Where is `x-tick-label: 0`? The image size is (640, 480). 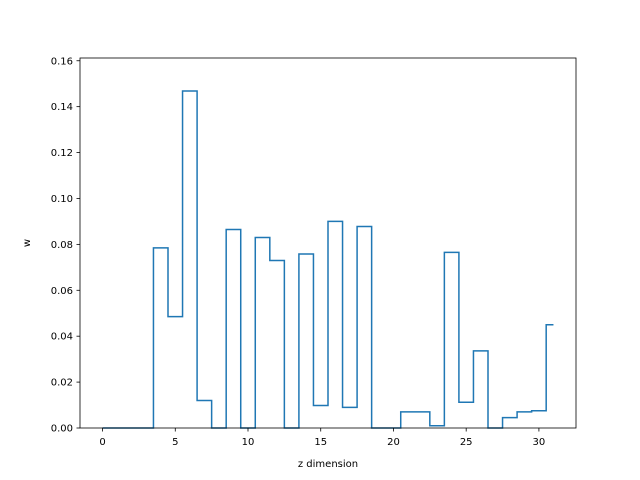 x-tick-label: 0 is located at coordinates (102, 442).